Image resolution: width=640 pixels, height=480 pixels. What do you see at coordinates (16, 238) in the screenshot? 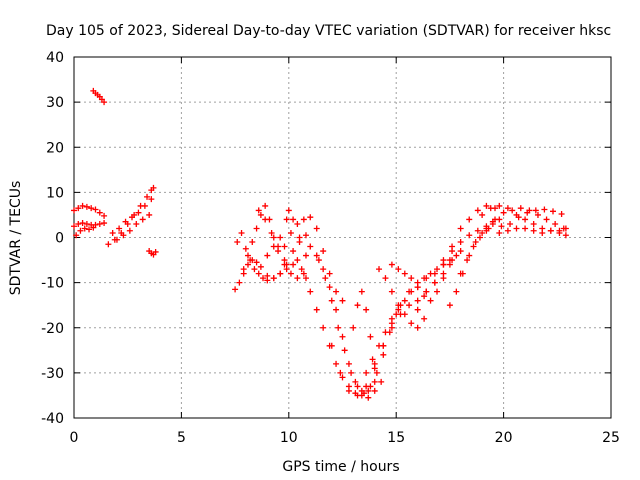
I see `y-axis-label: SDTVAR / TECUs` at bounding box center [16, 238].